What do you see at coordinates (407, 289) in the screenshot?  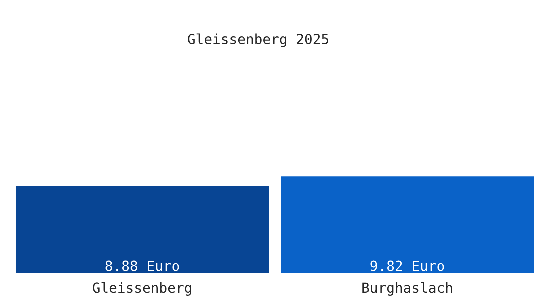 I see `x-tick-label: Burghaslach` at bounding box center [407, 289].